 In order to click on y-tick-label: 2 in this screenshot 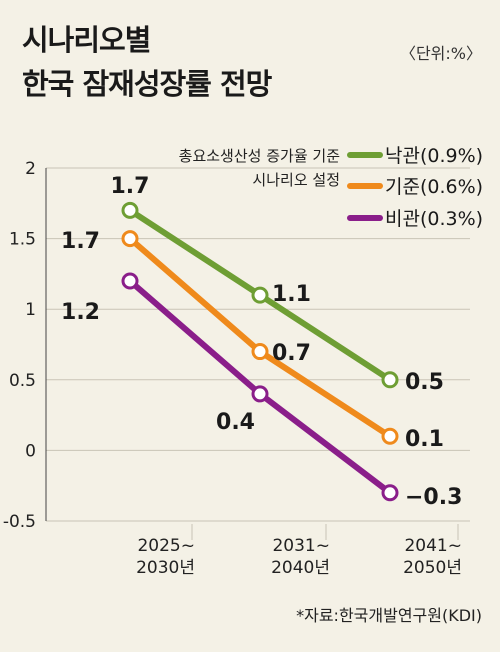, I will do `click(30, 169)`.